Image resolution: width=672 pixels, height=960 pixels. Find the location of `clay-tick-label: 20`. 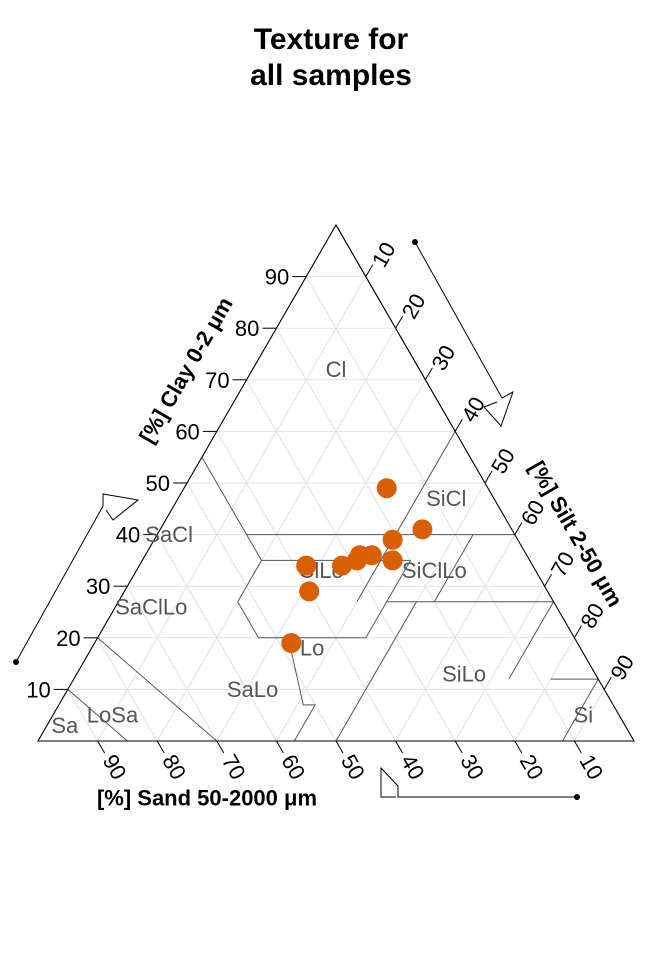

clay-tick-label: 20 is located at coordinates (68, 638).